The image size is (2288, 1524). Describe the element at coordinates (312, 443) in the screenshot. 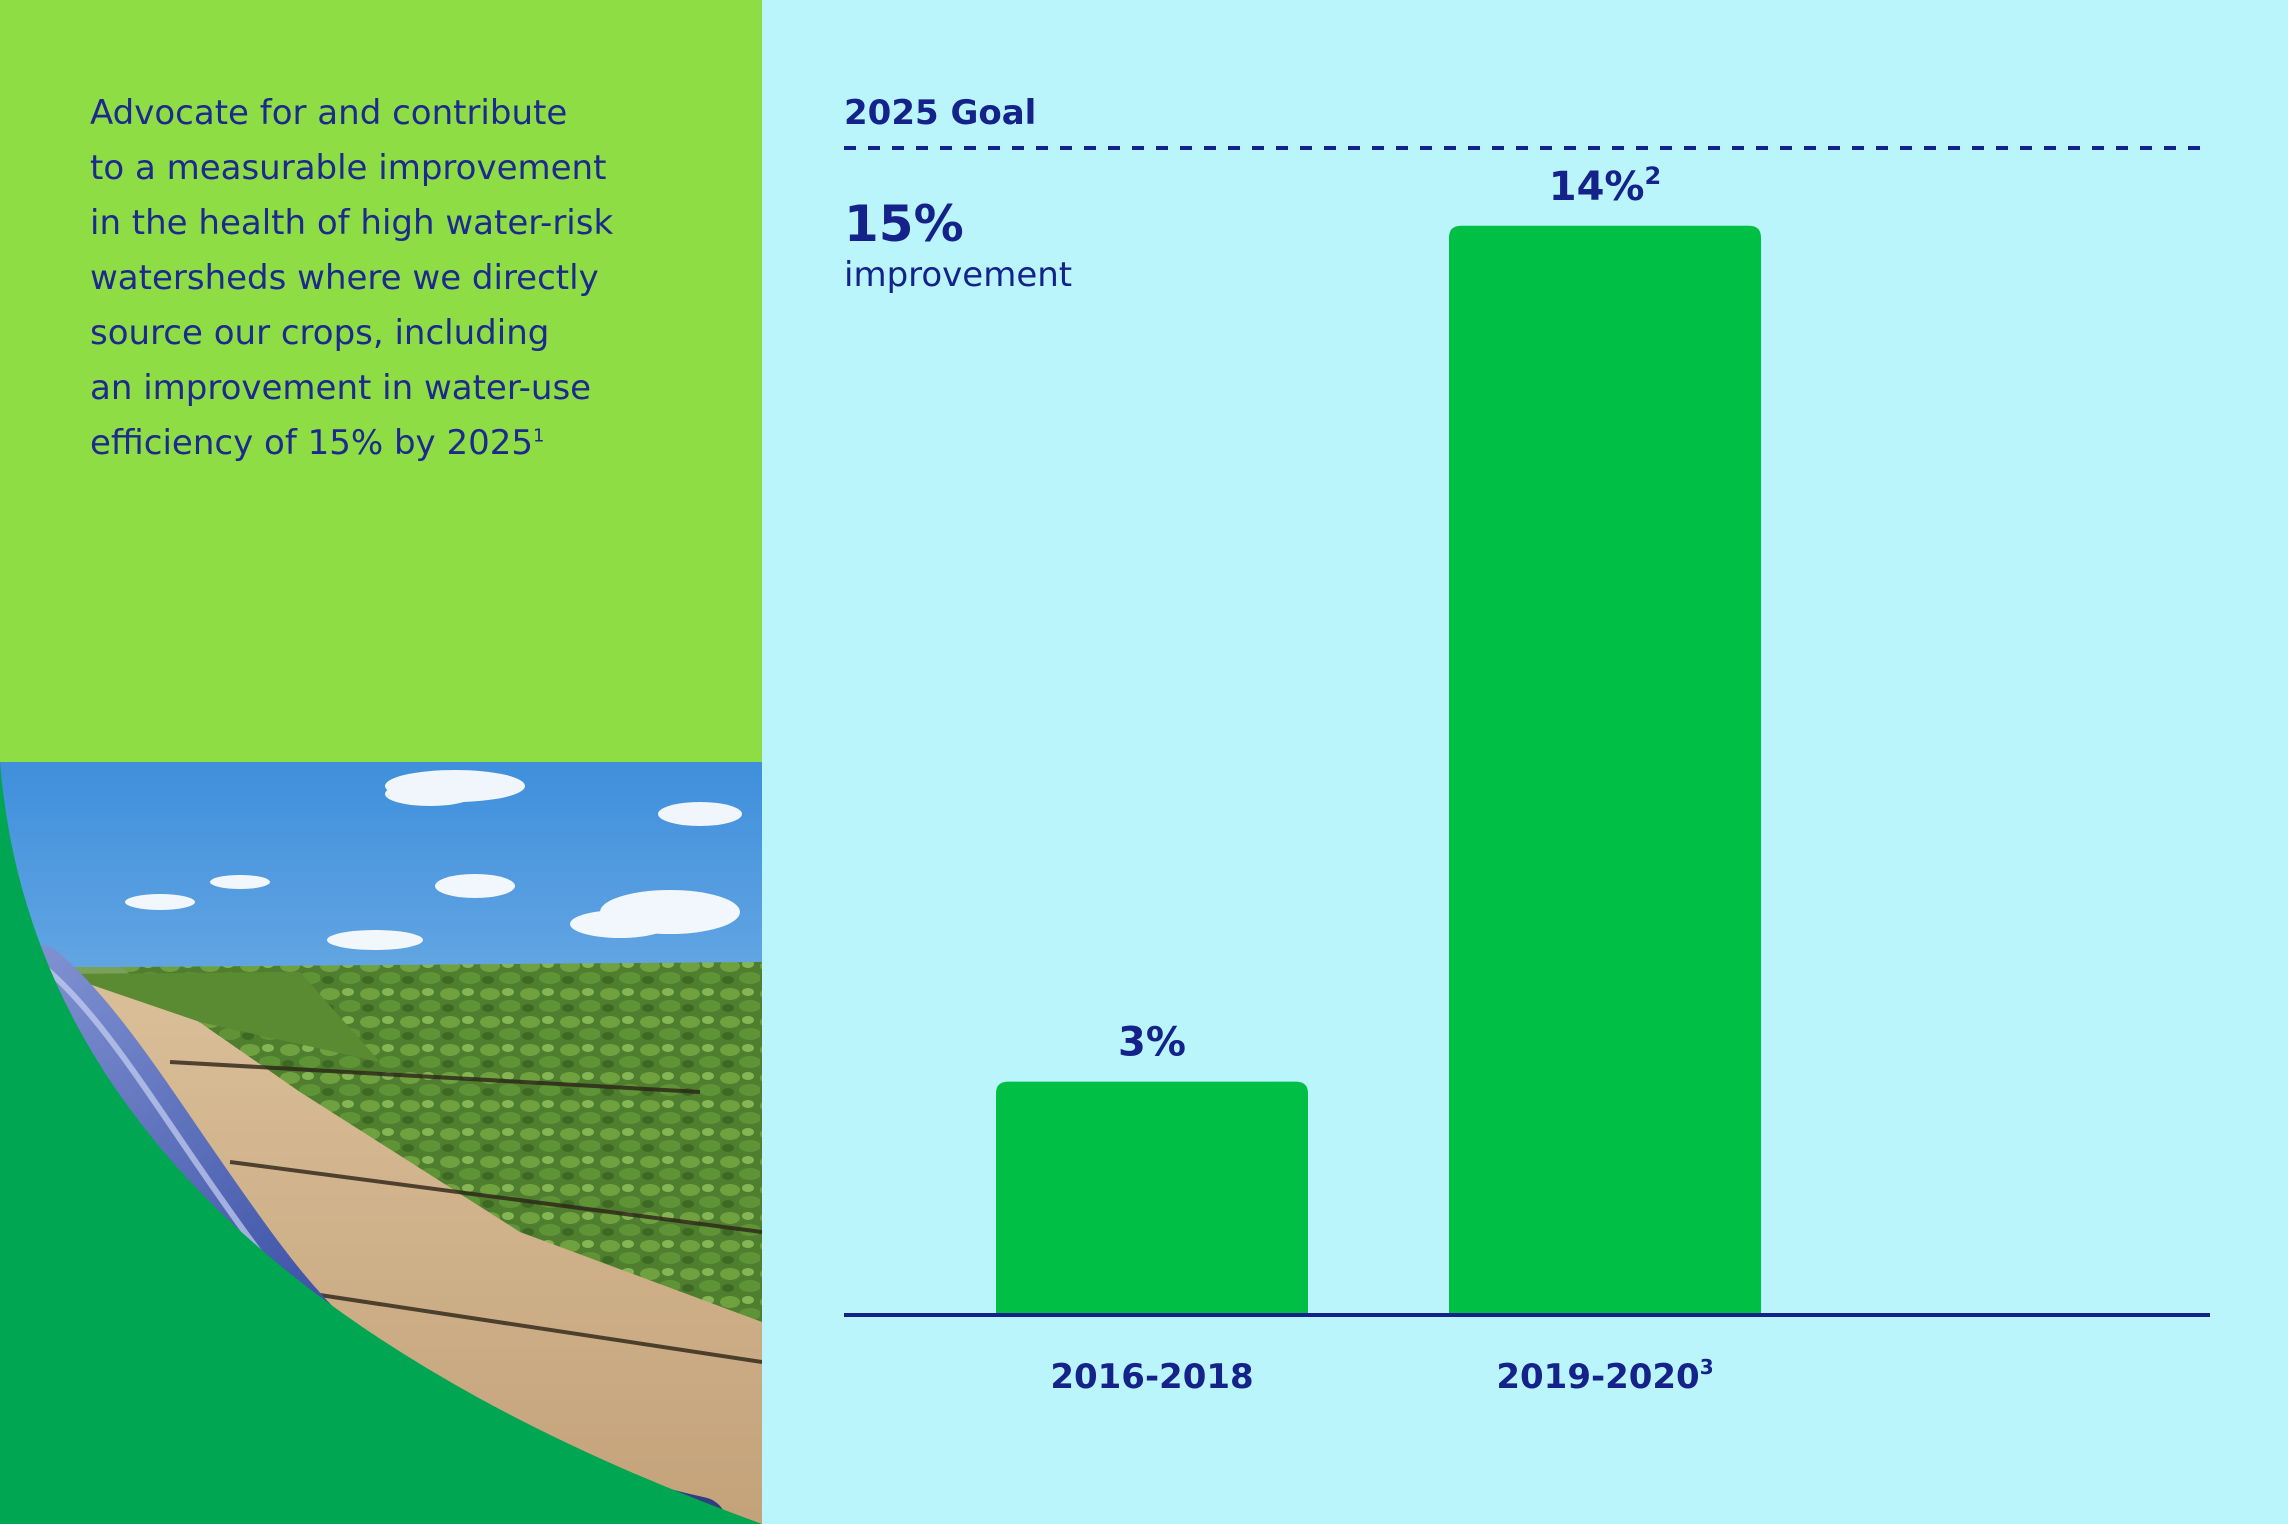

I see `goal-statement-line: efficiency of 15% by 2025` at that location.